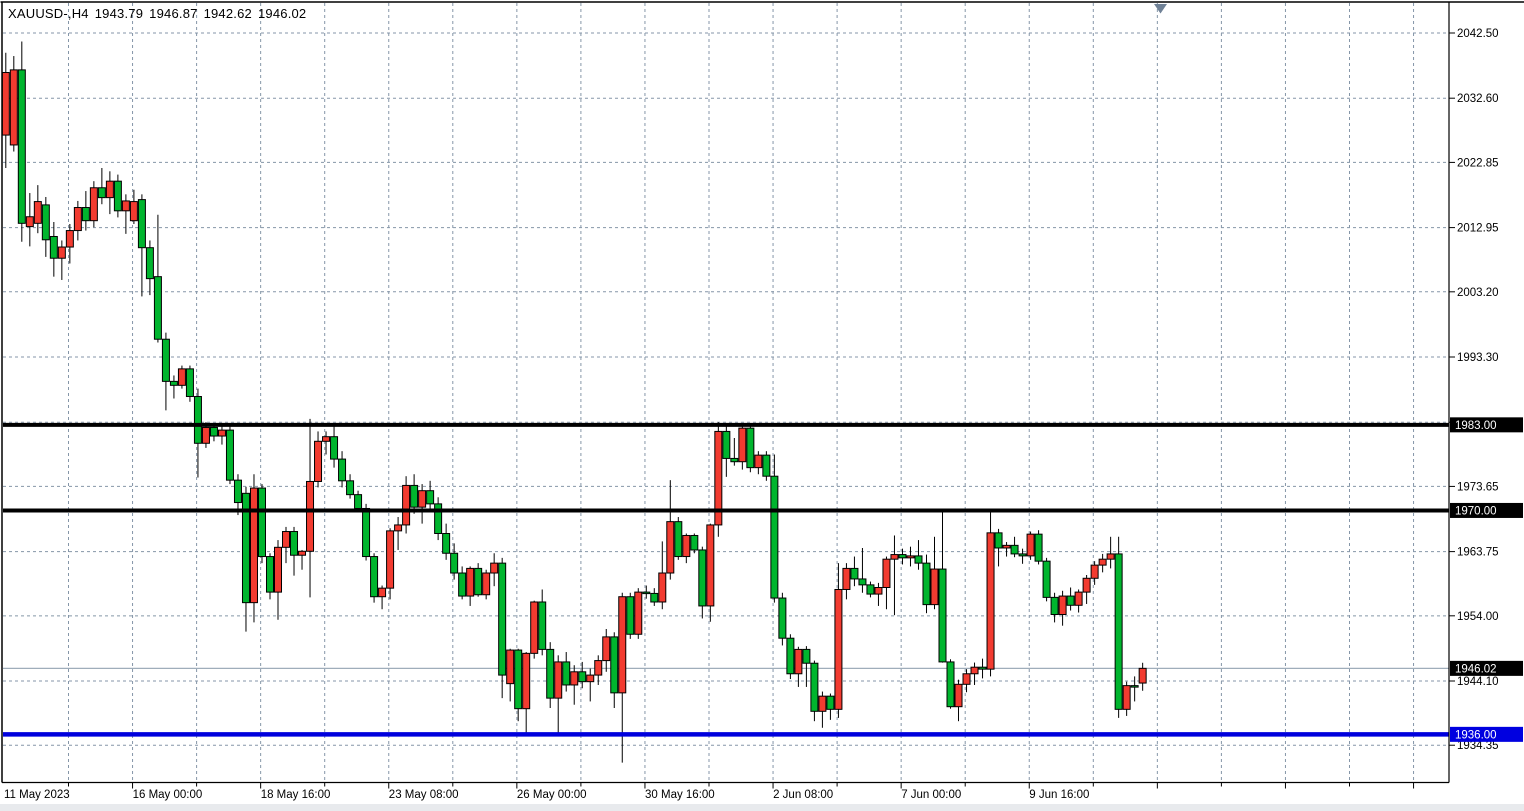 The height and width of the screenshot is (811, 1524). I want to click on x-axis-date-label: 7 Jun 00:00, so click(931, 795).